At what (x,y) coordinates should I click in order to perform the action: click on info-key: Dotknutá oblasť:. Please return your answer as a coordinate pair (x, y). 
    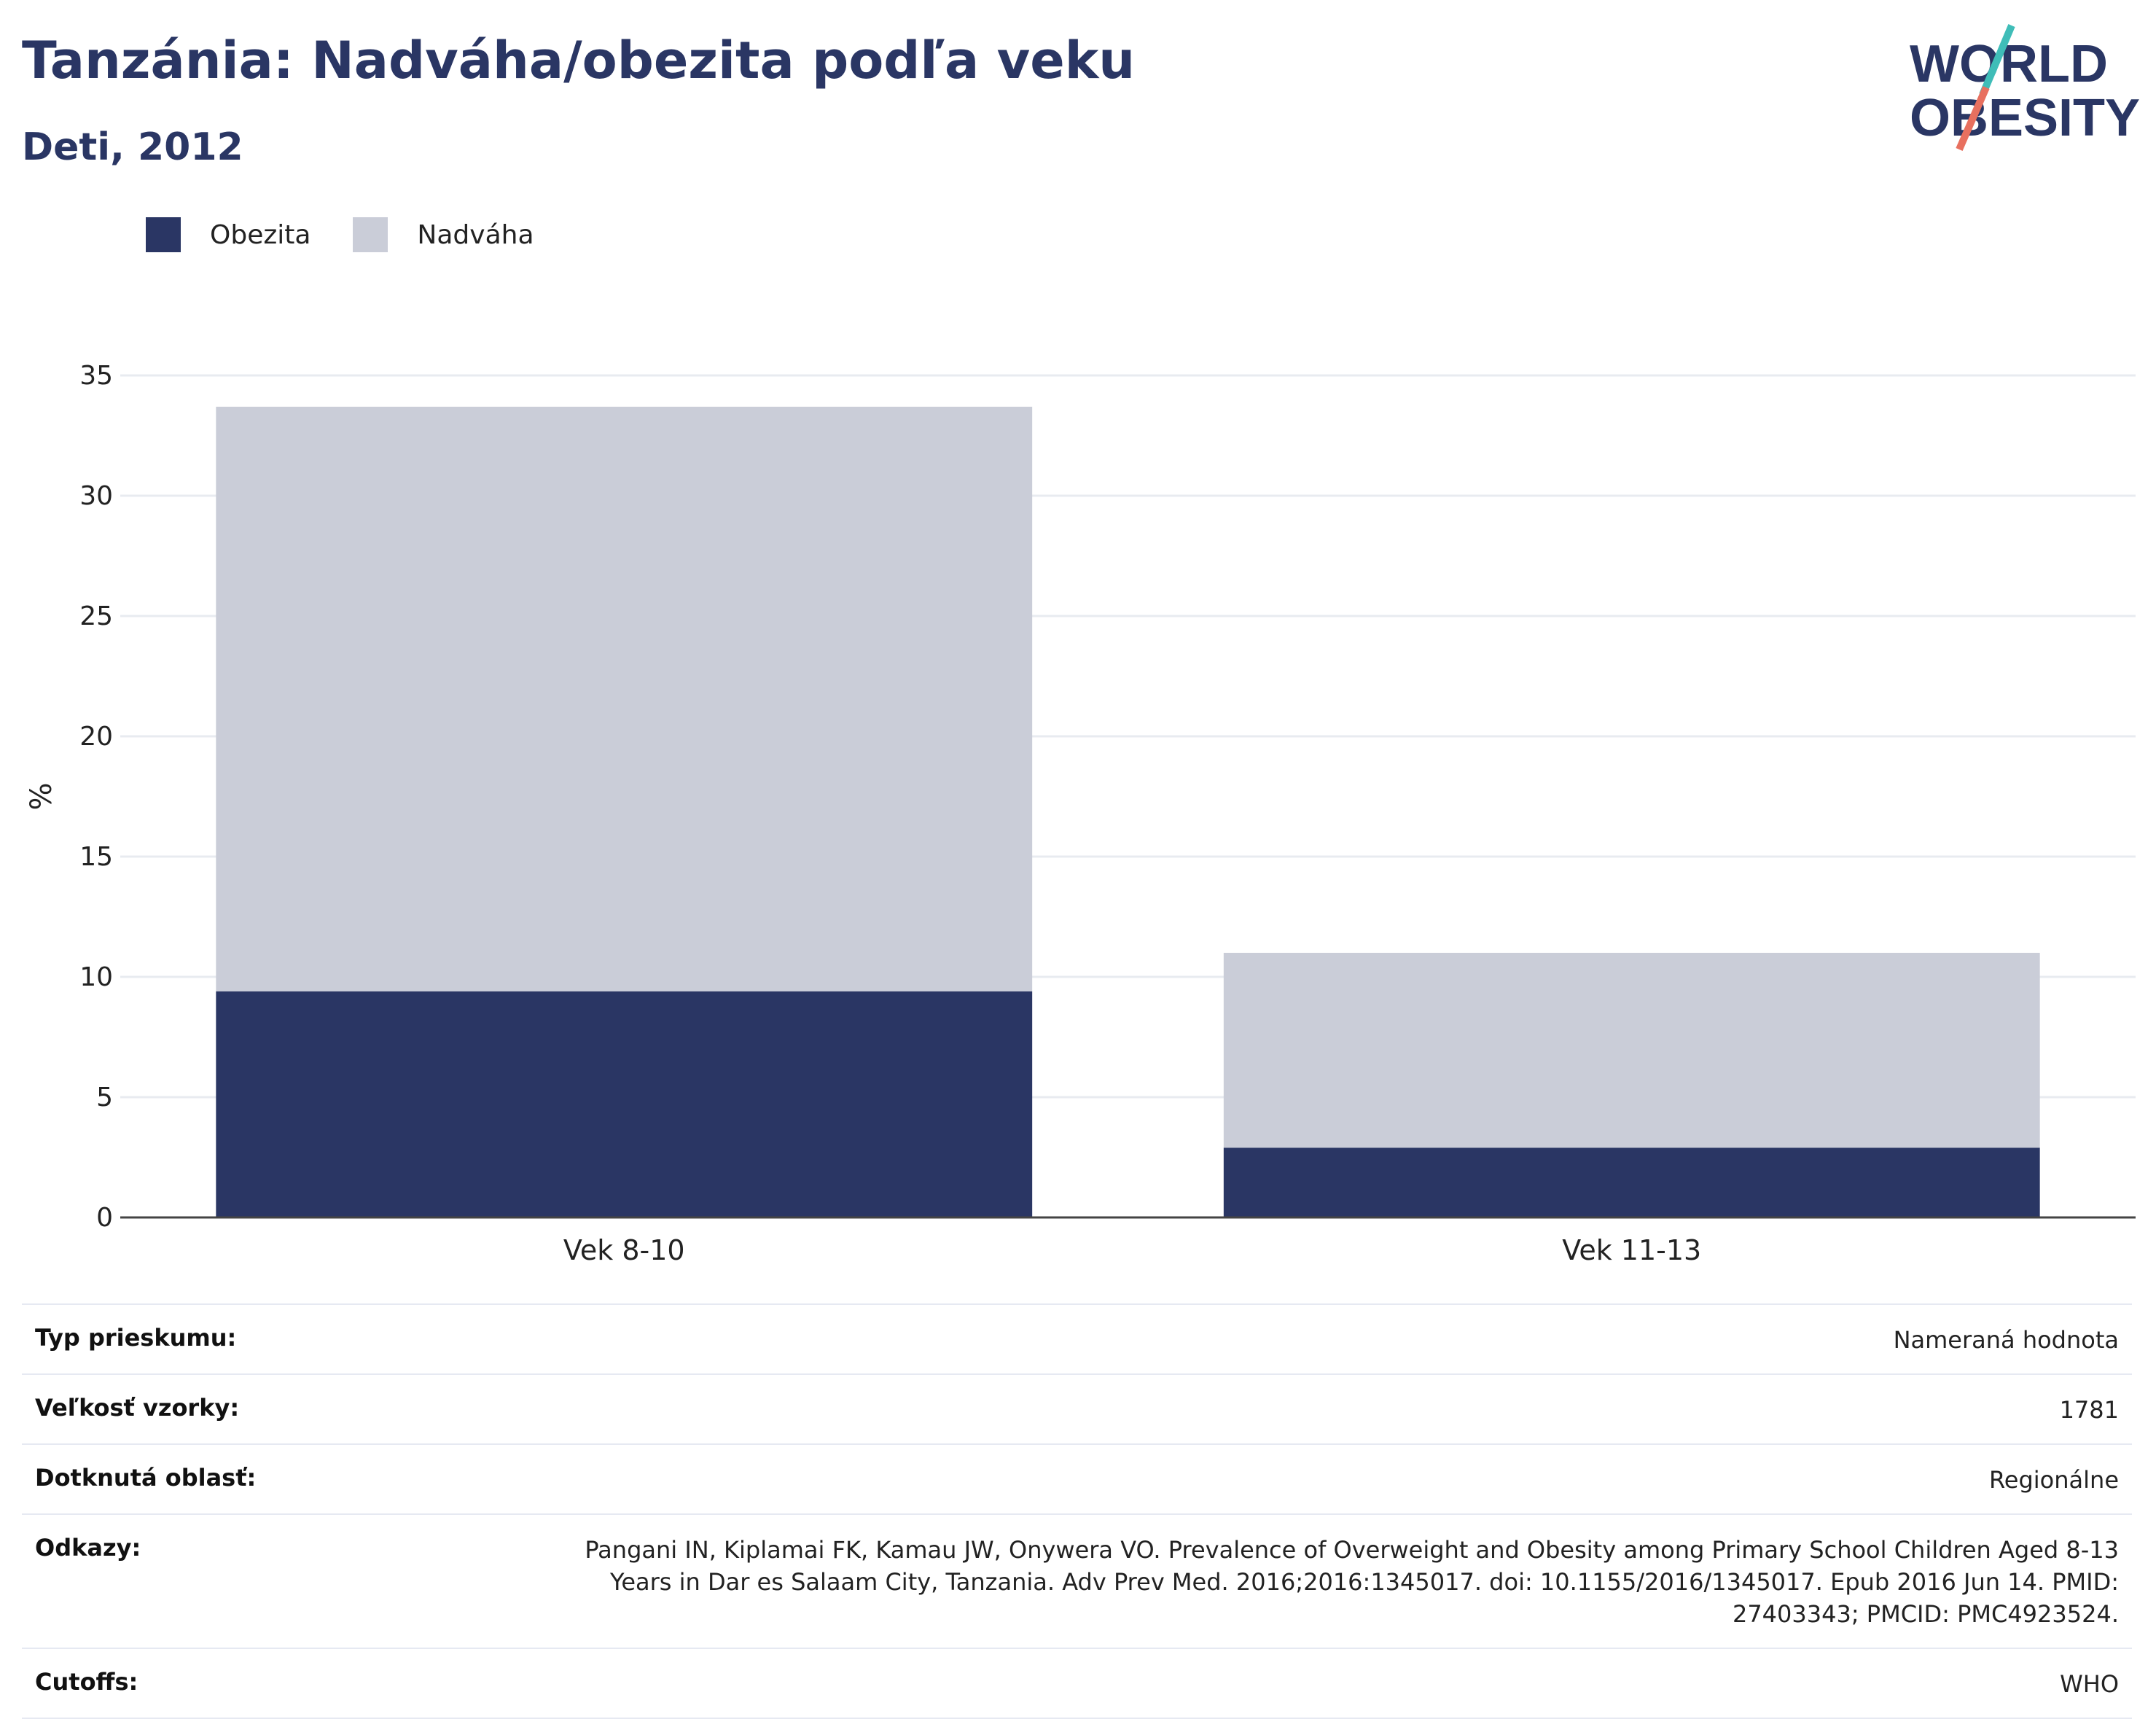
    Looking at the image, I should click on (146, 1478).